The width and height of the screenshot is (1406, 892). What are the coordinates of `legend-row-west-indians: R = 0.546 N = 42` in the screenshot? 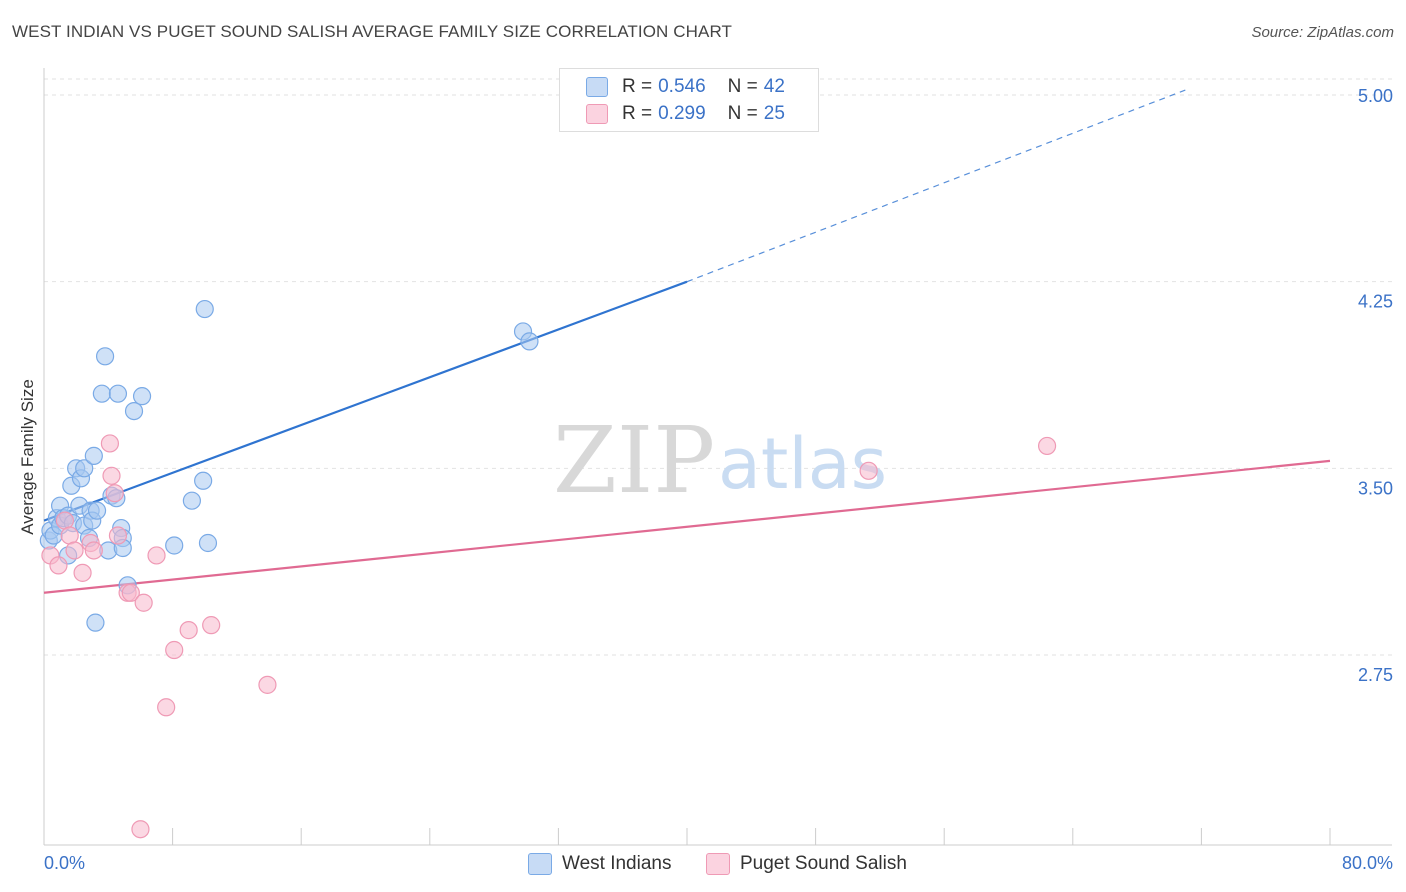 It's located at (685, 87).